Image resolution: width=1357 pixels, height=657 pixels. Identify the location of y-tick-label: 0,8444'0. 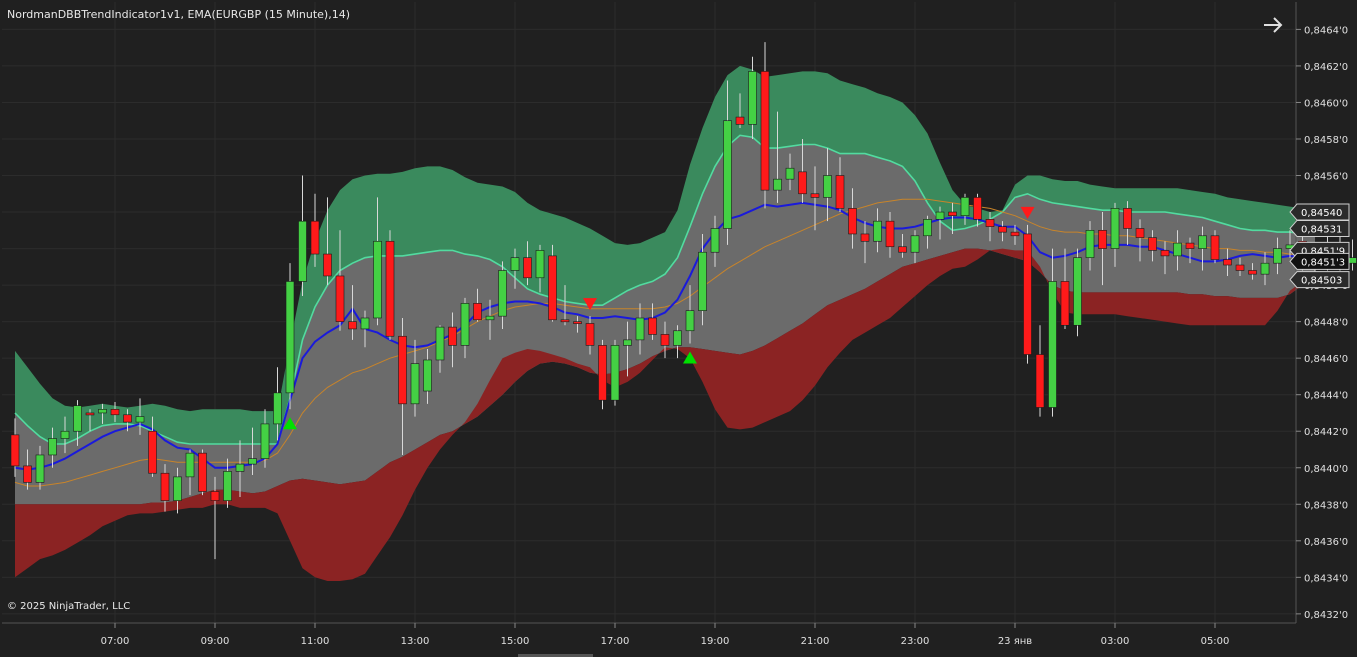
(1326, 396).